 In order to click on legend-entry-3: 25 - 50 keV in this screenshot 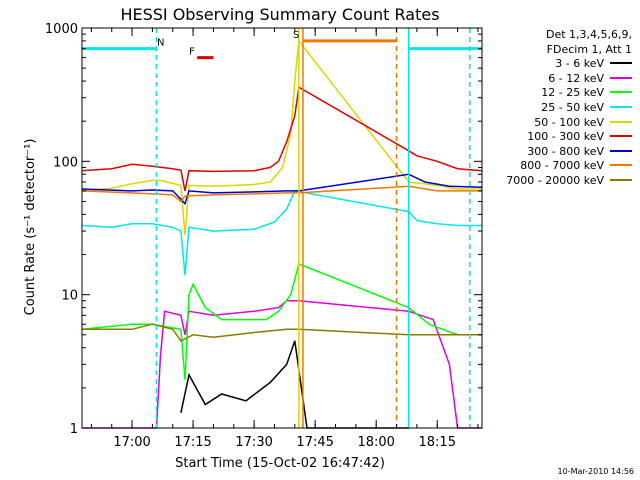, I will do `click(569, 108)`.